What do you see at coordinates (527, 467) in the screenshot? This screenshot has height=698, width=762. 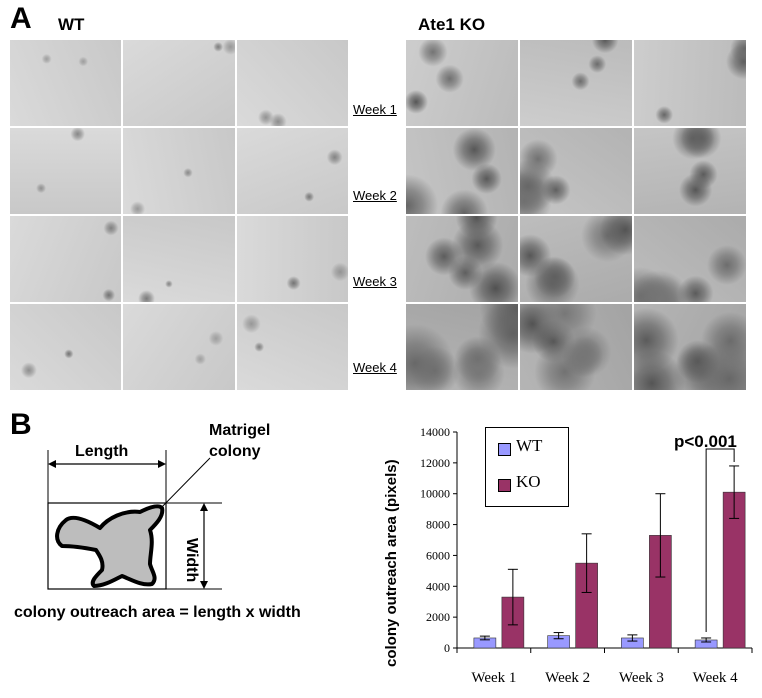 I see `chart-legend: WT KO` at bounding box center [527, 467].